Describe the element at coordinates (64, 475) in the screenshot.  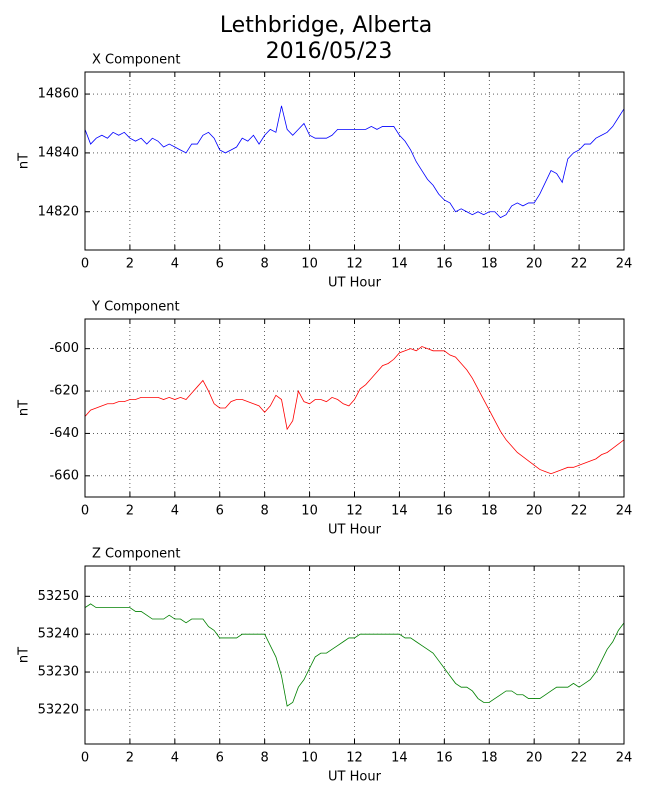
I see `y-tick-label: -660` at that location.